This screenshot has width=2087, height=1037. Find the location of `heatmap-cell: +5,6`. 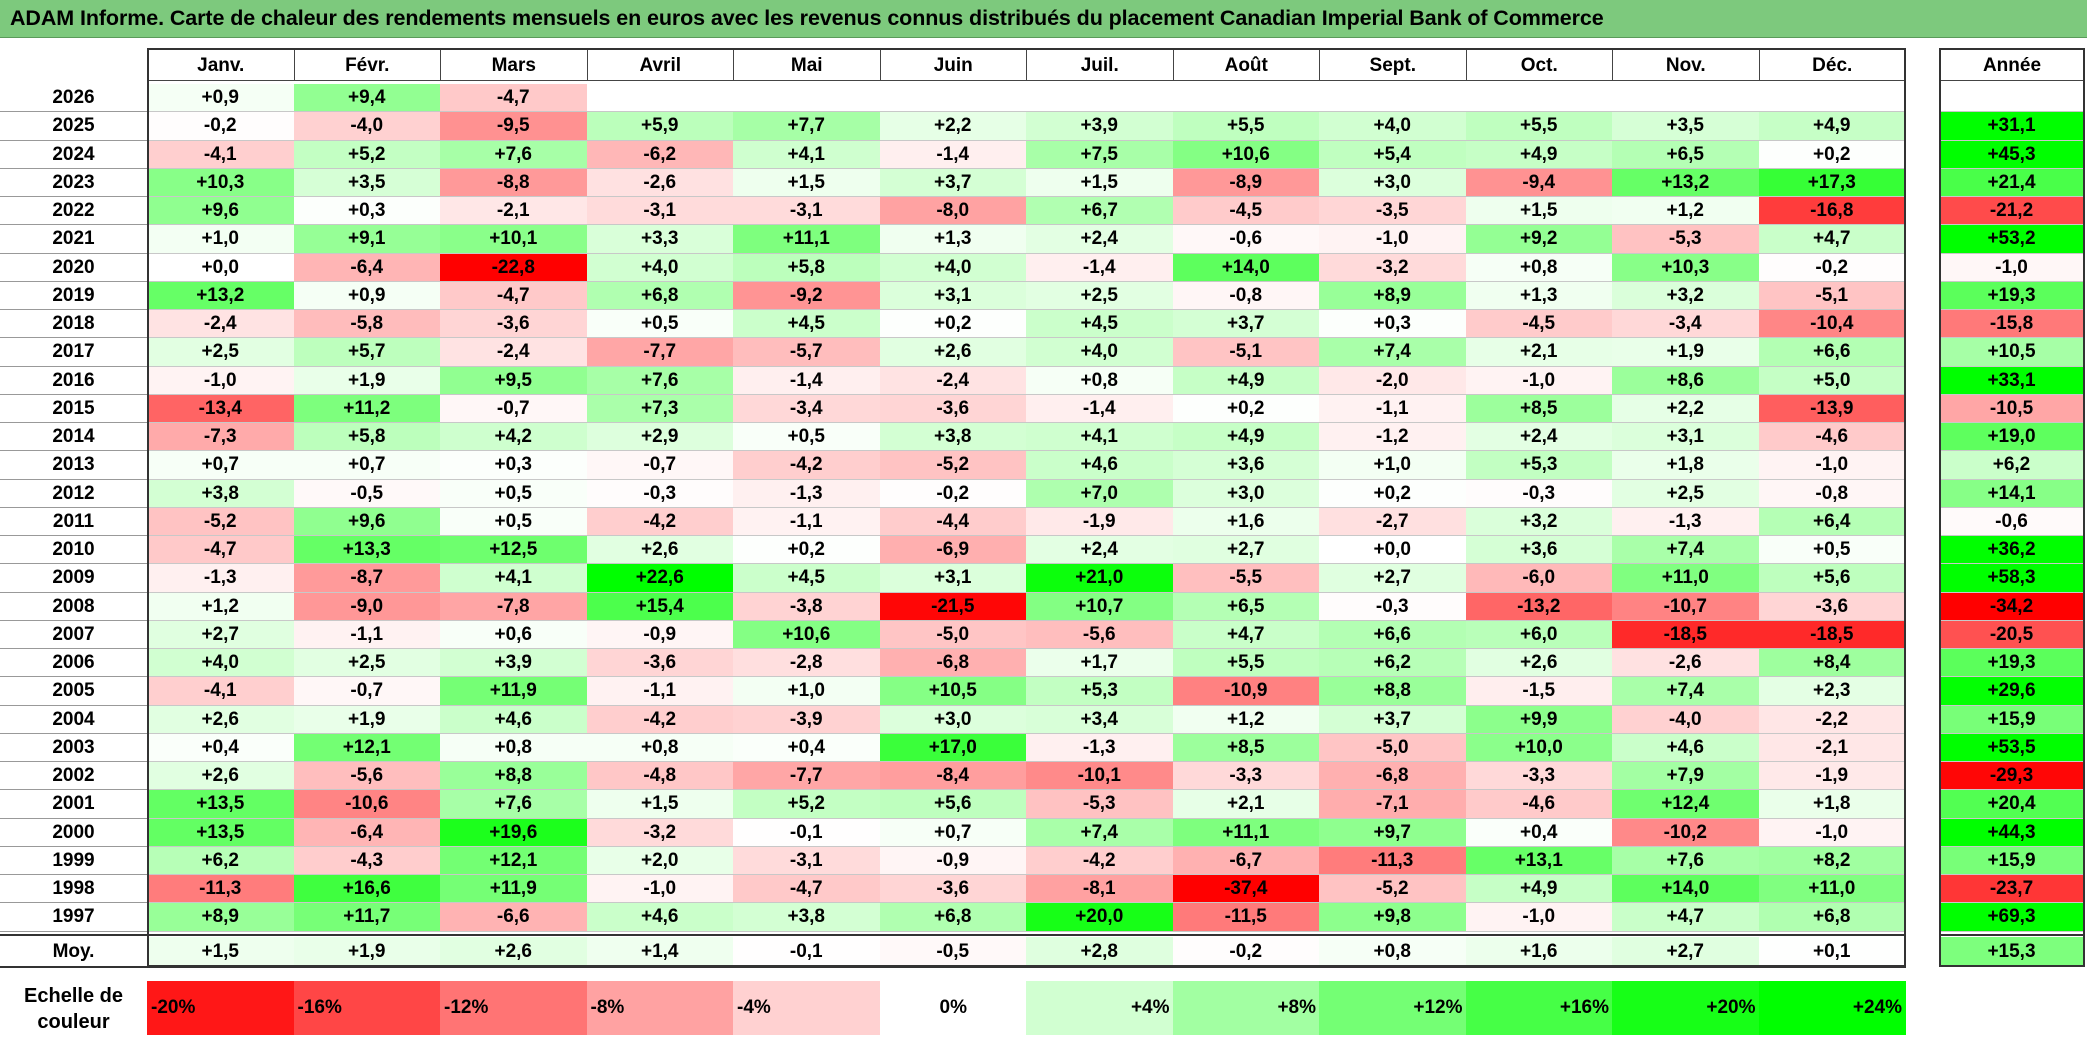

heatmap-cell: +5,6 is located at coordinates (953, 804).